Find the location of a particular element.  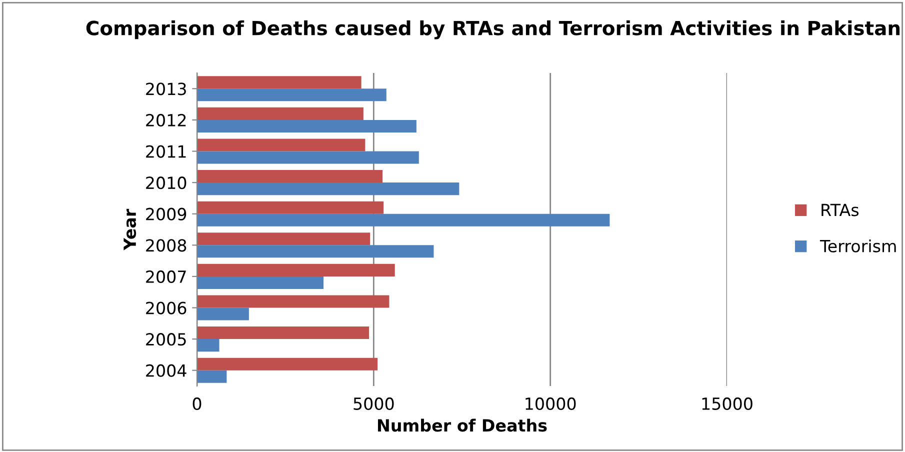

chart-title: Comparison of Deaths caused by RTAs and Terrorism Activities in Pakistan is located at coordinates (493, 30).